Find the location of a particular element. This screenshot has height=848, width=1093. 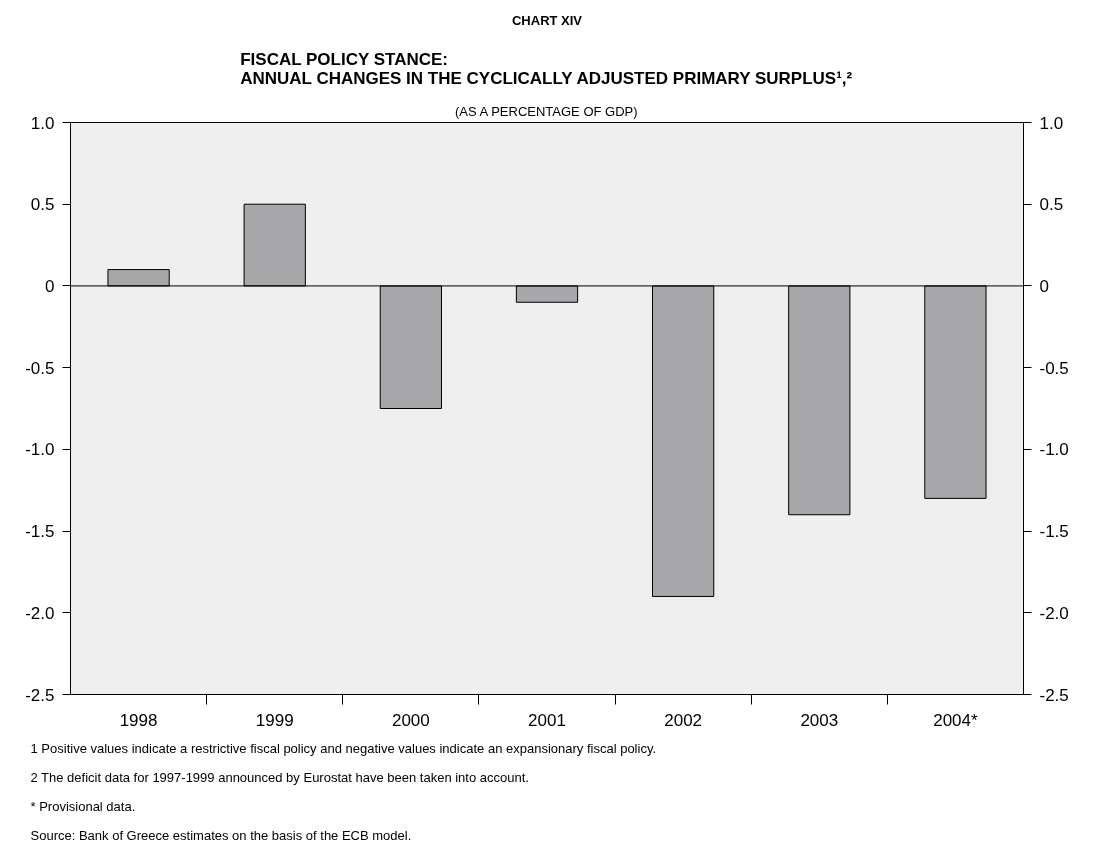

x-tick-label: 2001 is located at coordinates (547, 720).